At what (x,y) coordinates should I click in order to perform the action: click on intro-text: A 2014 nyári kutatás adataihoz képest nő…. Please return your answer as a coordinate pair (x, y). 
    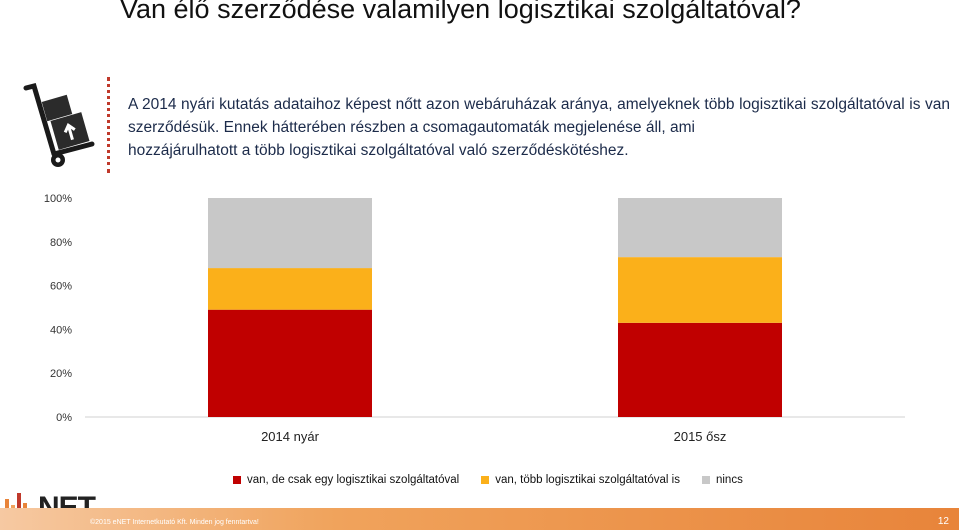
    Looking at the image, I should click on (539, 127).